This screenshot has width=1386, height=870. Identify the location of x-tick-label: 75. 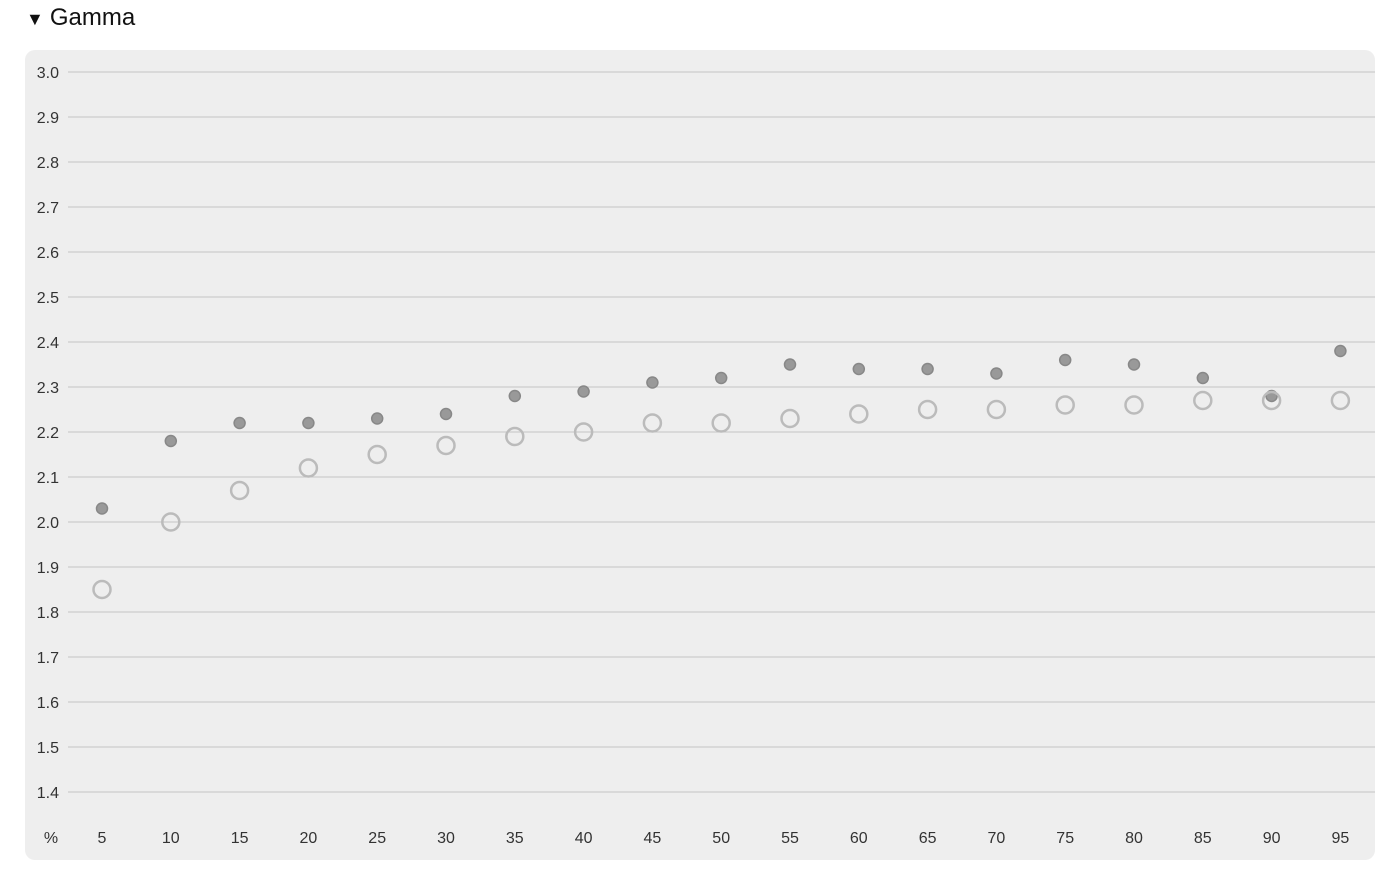
(1065, 838).